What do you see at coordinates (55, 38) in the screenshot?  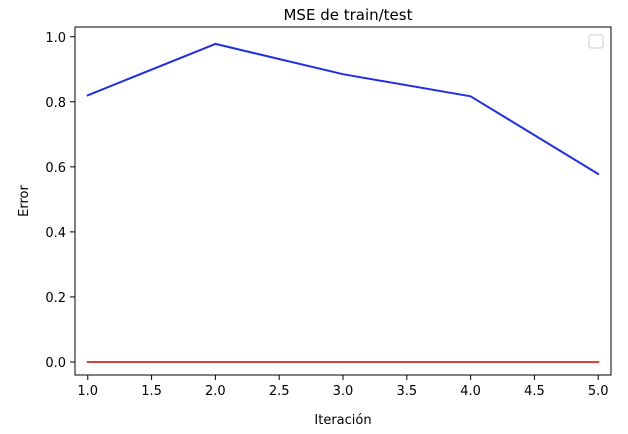 I see `y-tick-label: 1.0` at bounding box center [55, 38].